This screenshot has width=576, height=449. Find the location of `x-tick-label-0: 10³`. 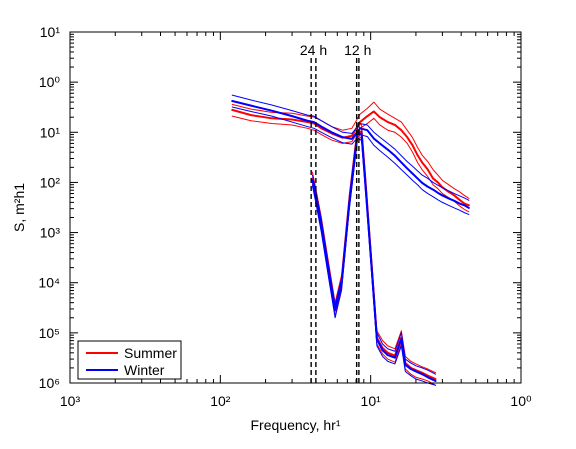

x-tick-label-0: 10³ is located at coordinates (70, 401).